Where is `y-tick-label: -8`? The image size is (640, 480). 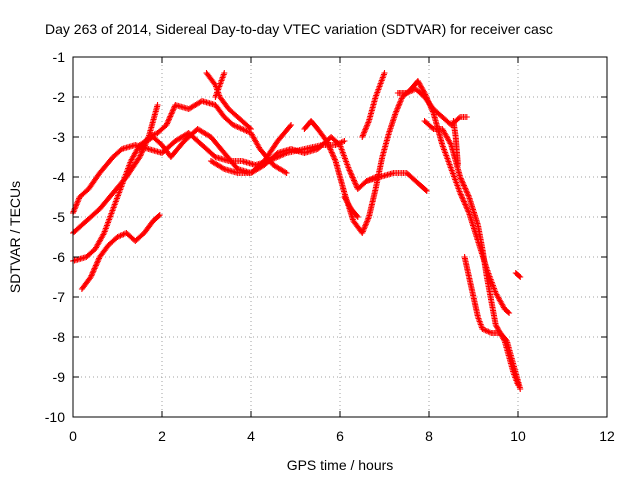
y-tick-label: -8 is located at coordinates (59, 337).